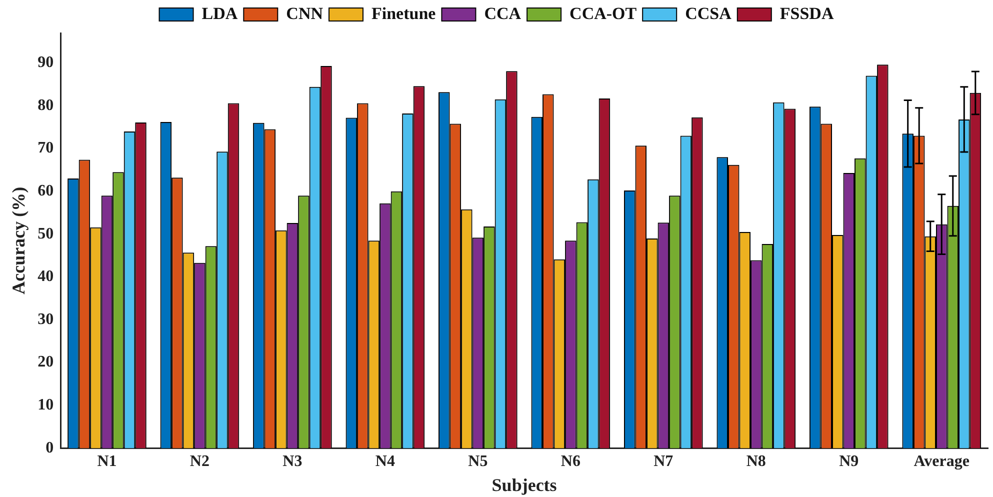 The height and width of the screenshot is (497, 993). What do you see at coordinates (807, 13) in the screenshot?
I see `legend-label: FSSDA` at bounding box center [807, 13].